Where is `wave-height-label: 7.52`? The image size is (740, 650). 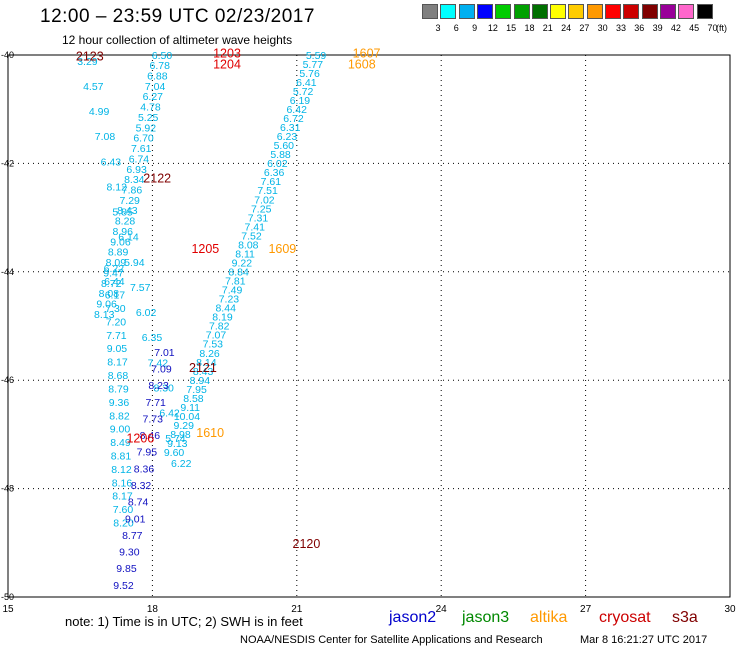 wave-height-label: 7.52 is located at coordinates (251, 236).